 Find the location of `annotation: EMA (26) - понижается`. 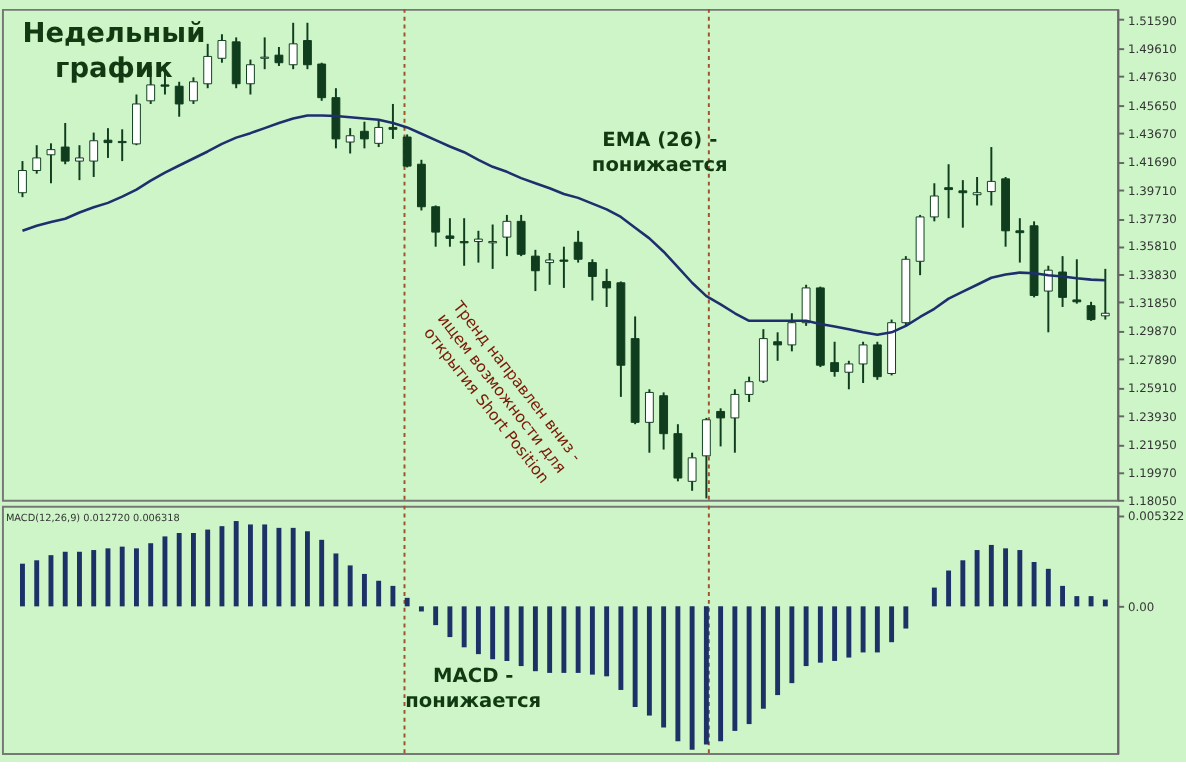

annotation: EMA (26) - понижается is located at coordinates (659, 153).